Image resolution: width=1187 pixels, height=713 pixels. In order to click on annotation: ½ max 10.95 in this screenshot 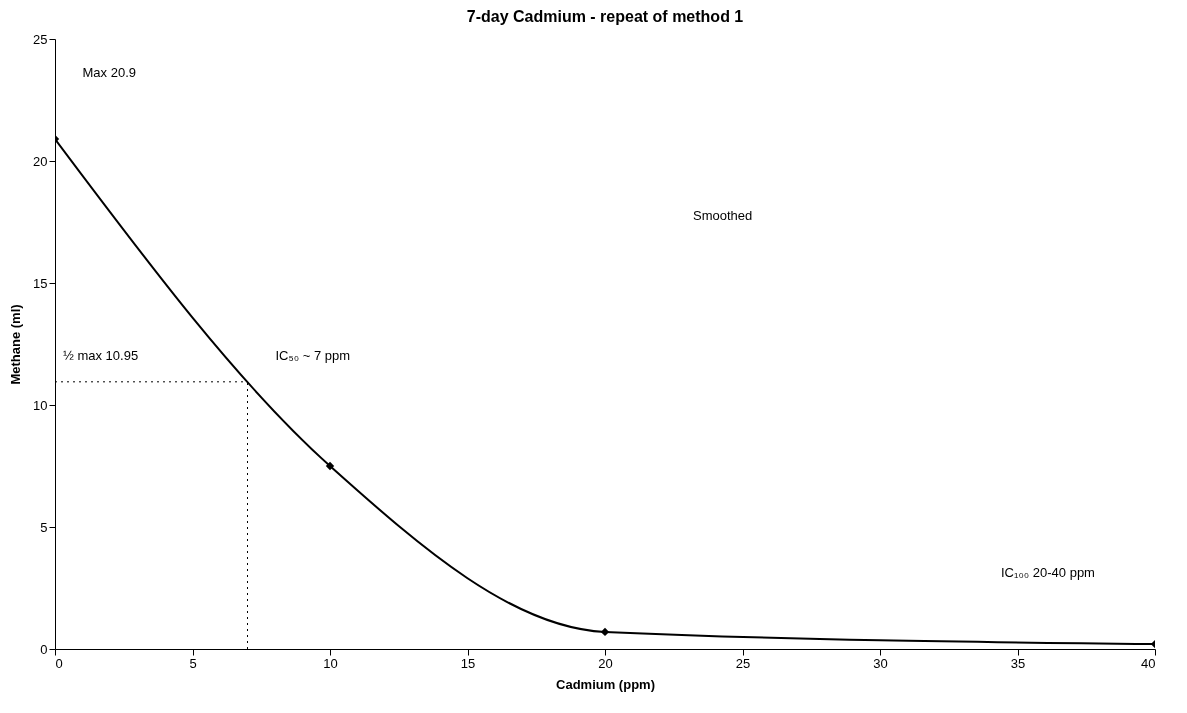, I will do `click(101, 355)`.